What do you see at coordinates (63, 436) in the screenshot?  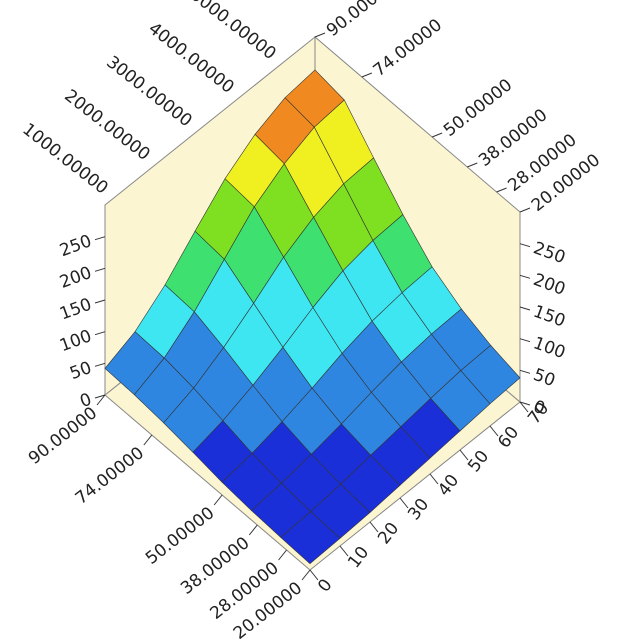 I see `y-tick-label: 90.00000` at bounding box center [63, 436].